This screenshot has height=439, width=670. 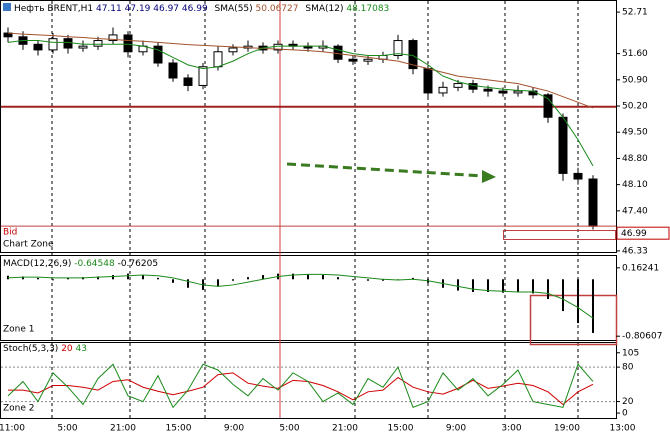 What do you see at coordinates (301, 389) in the screenshot?
I see `stoch-signal` at bounding box center [301, 389].